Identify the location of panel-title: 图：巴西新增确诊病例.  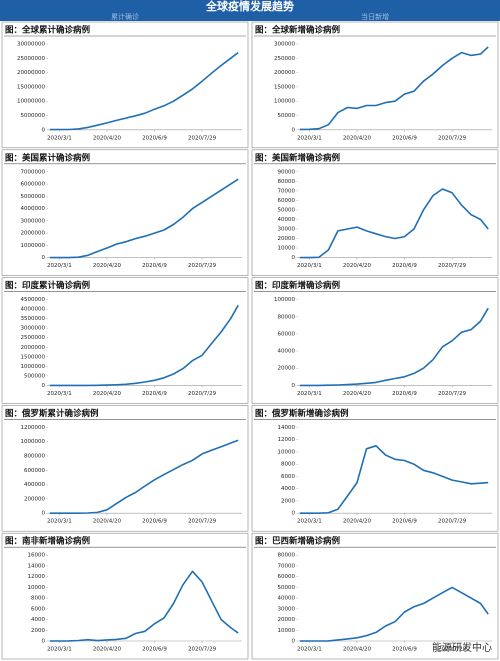
(298, 541).